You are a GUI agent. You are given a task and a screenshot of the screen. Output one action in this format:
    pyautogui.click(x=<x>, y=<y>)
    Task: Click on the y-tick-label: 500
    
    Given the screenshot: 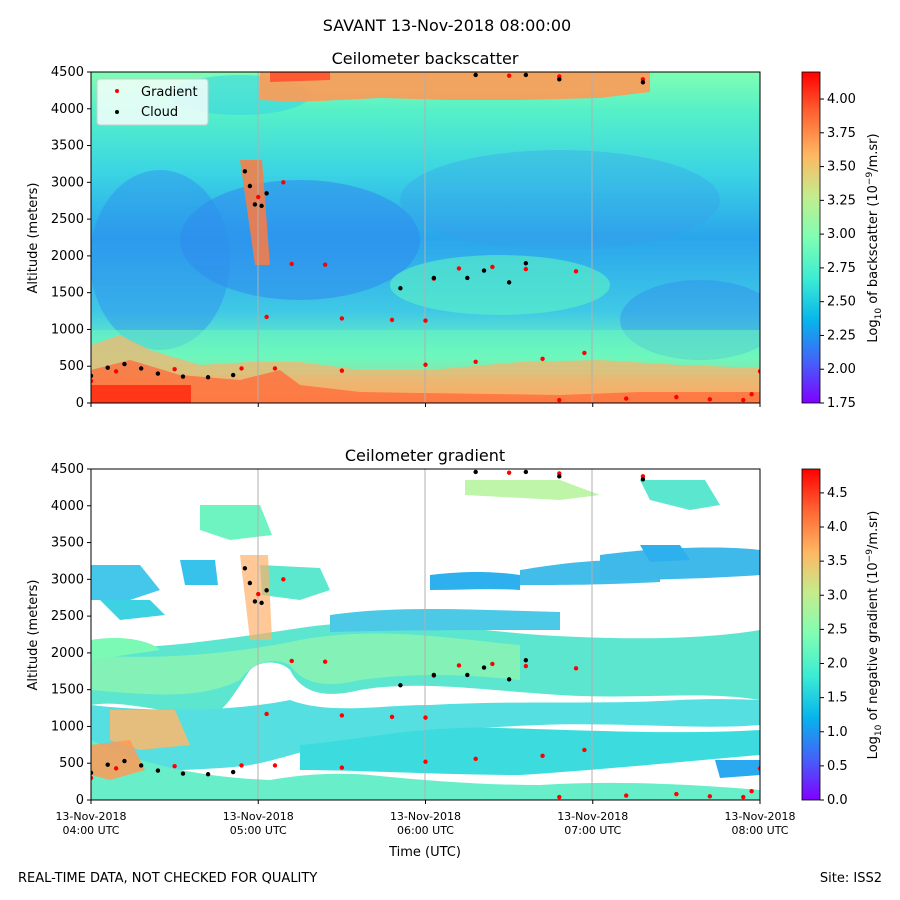 What is the action you would take?
    pyautogui.click(x=71, y=763)
    